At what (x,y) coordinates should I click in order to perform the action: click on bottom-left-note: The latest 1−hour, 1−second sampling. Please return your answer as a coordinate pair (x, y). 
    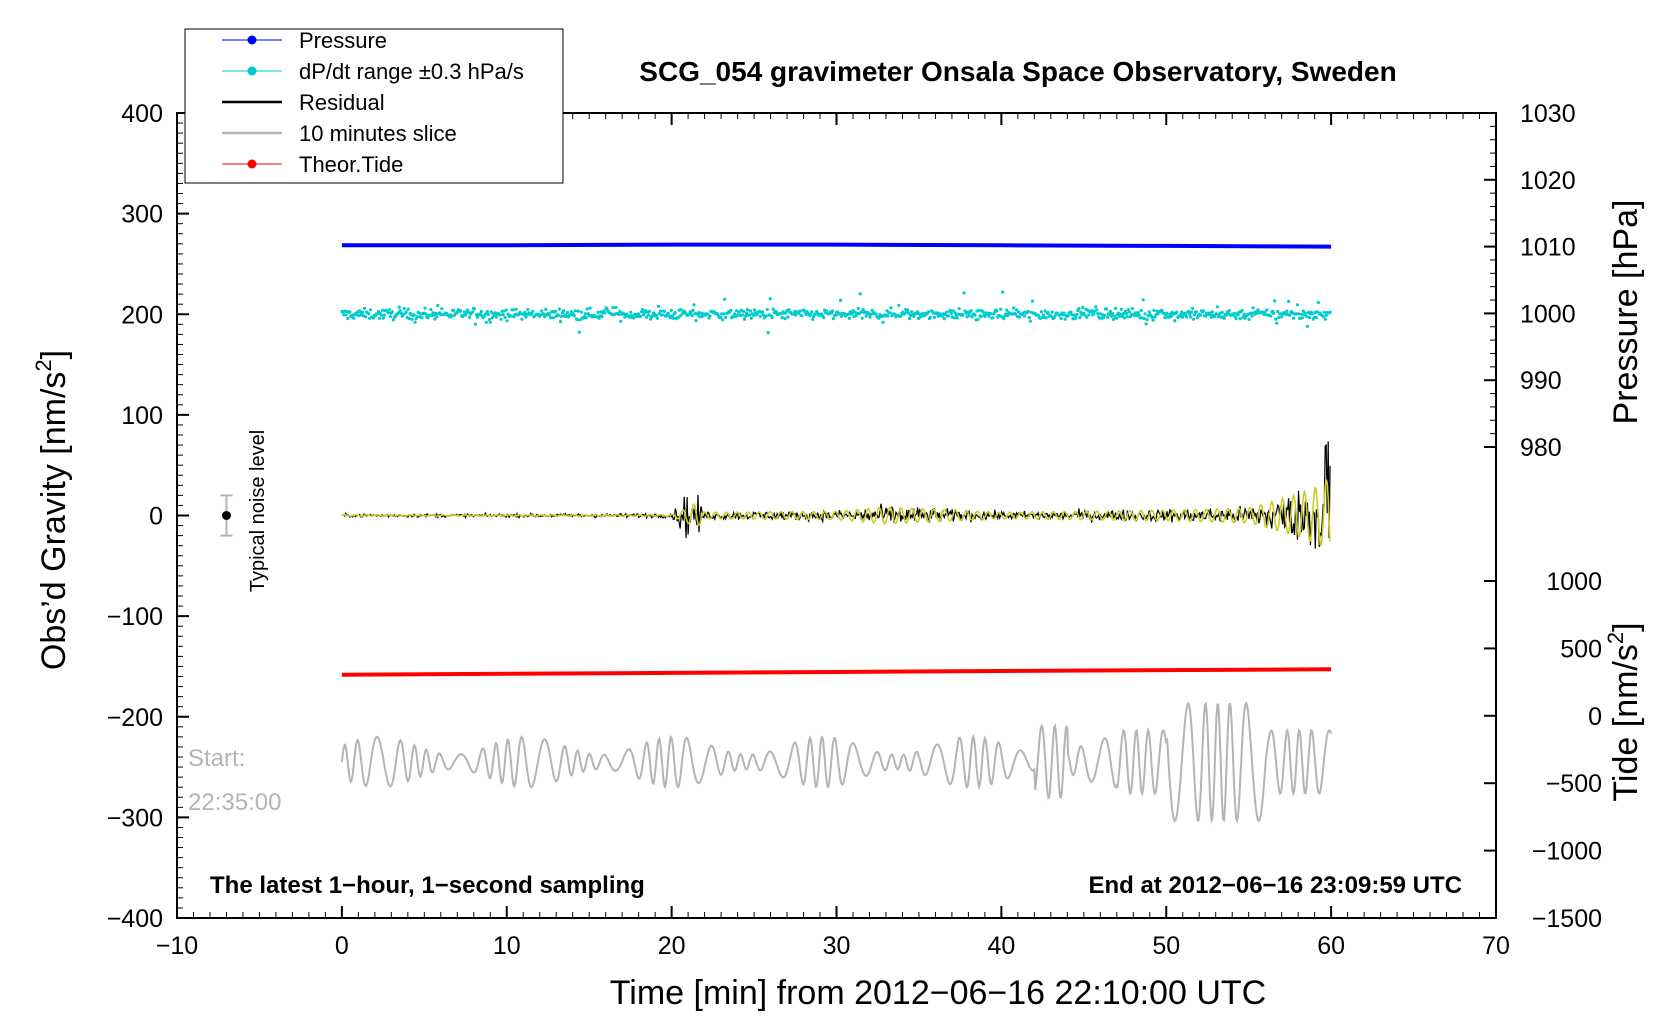
    Looking at the image, I should click on (427, 885).